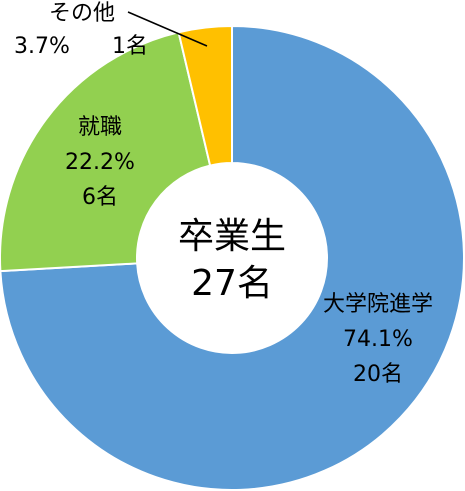 The width and height of the screenshot is (465, 491). I want to click on center-title: 卒業生, so click(232, 236).